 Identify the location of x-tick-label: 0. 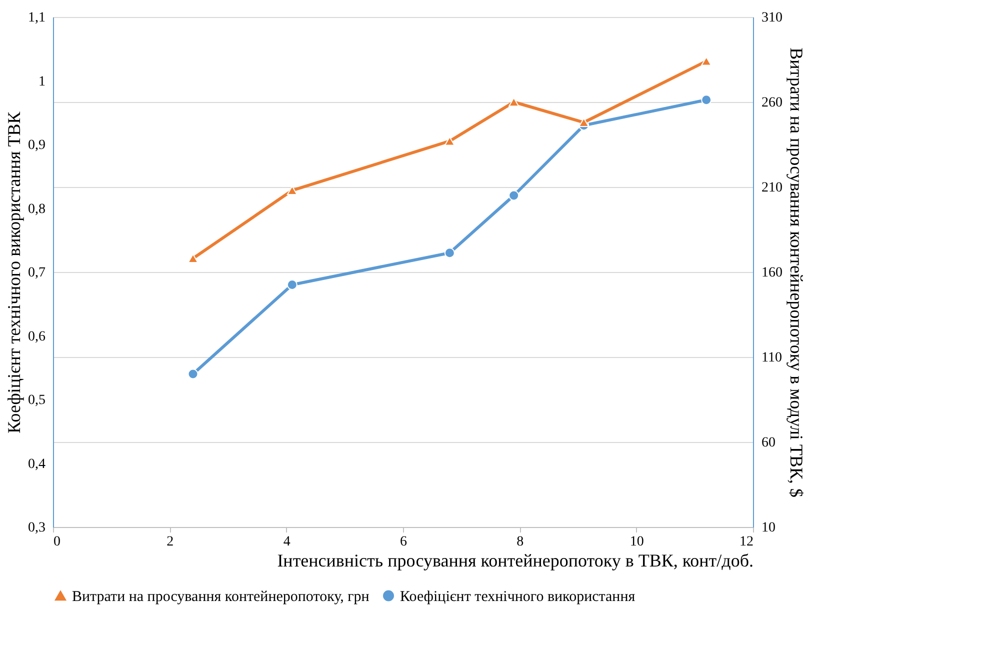
(57, 542).